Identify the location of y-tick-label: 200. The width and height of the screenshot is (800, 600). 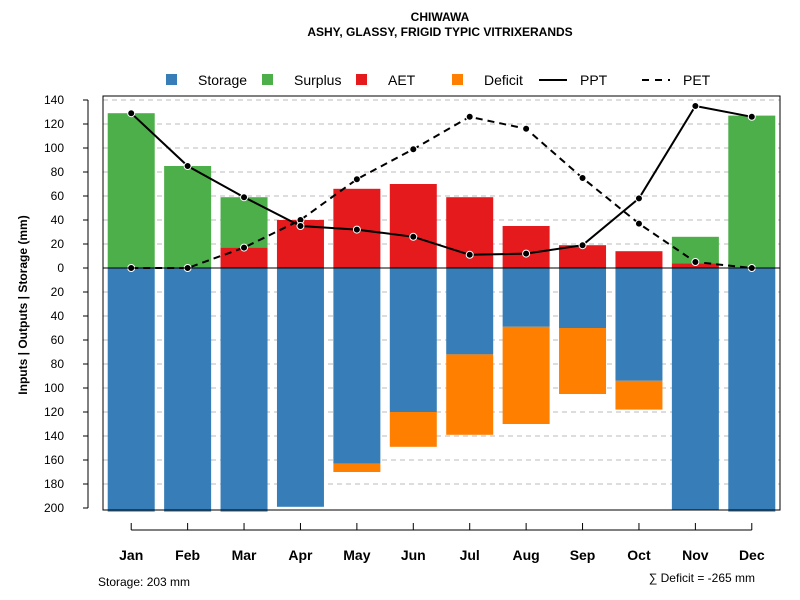
(54, 508).